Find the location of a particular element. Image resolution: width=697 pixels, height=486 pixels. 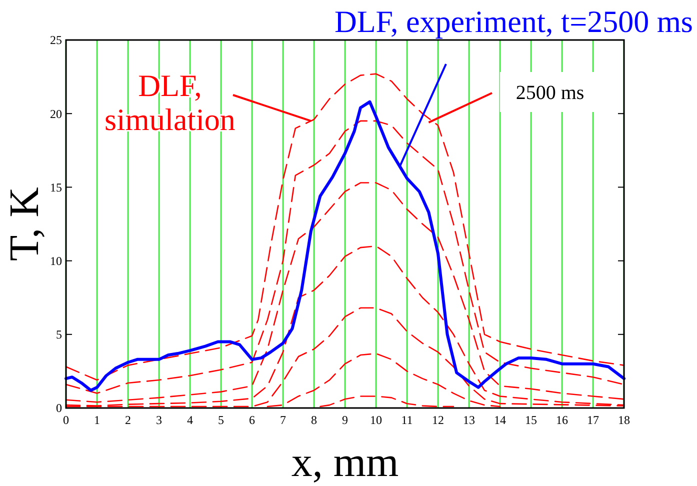

x-tick-label: 10 is located at coordinates (376, 420).